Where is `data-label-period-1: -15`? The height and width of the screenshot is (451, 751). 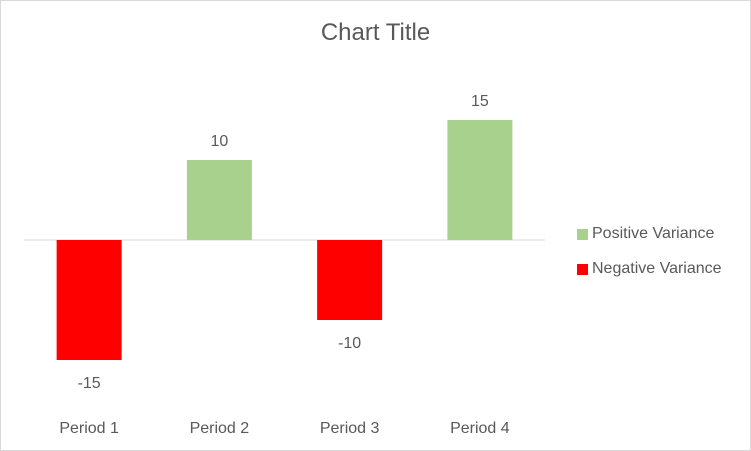 data-label-period-1: -15 is located at coordinates (89, 383).